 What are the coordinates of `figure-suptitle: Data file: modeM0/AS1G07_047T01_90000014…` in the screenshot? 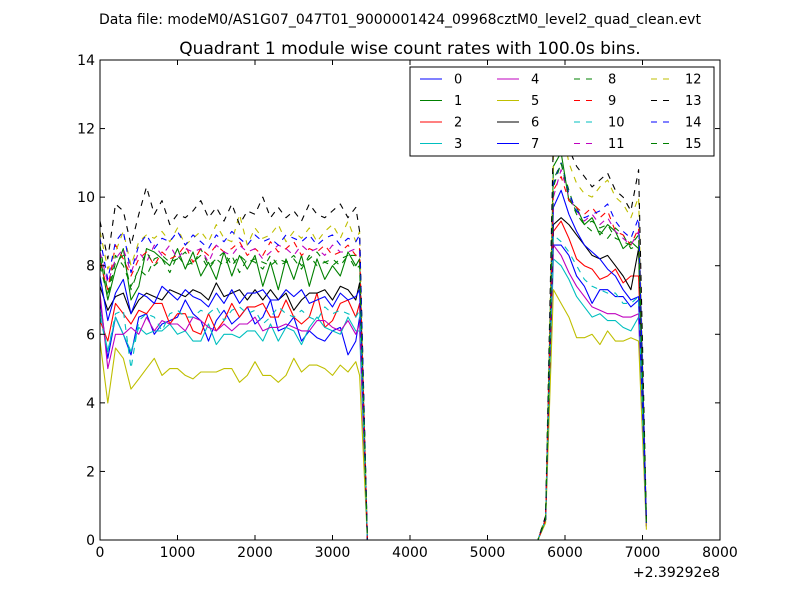 It's located at (400, 20).